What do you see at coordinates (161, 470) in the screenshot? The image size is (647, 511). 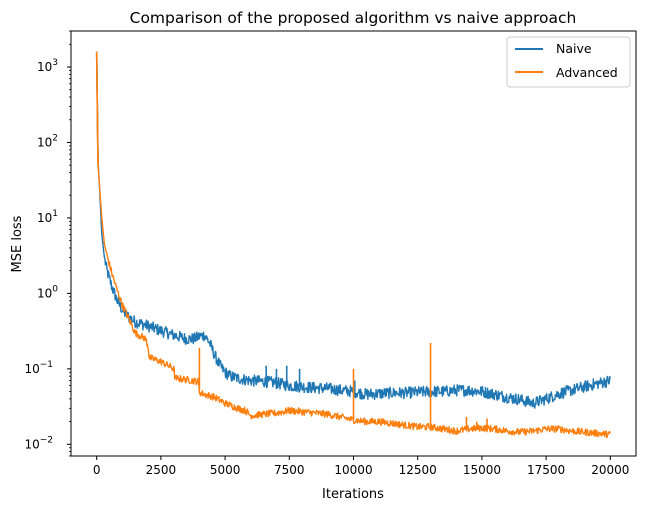 I see `x-tick-label: 2500` at bounding box center [161, 470].